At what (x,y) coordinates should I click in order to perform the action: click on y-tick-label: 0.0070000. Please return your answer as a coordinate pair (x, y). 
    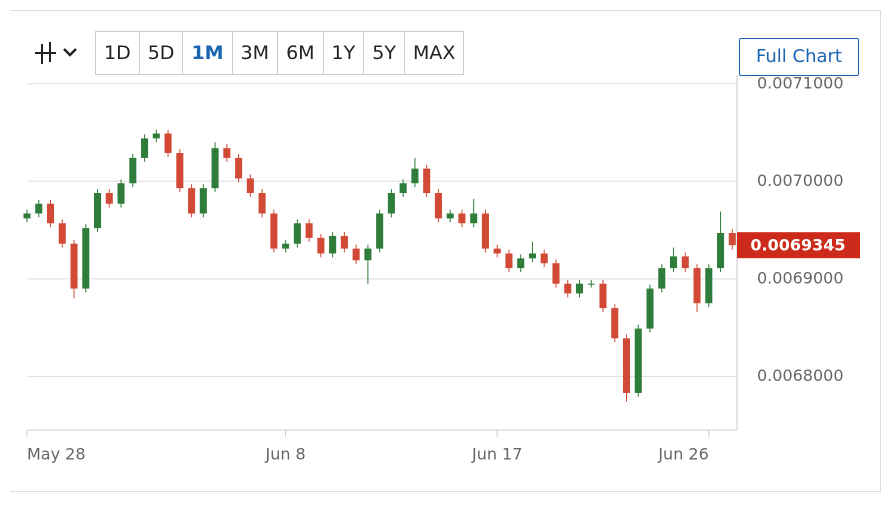
    Looking at the image, I should click on (800, 180).